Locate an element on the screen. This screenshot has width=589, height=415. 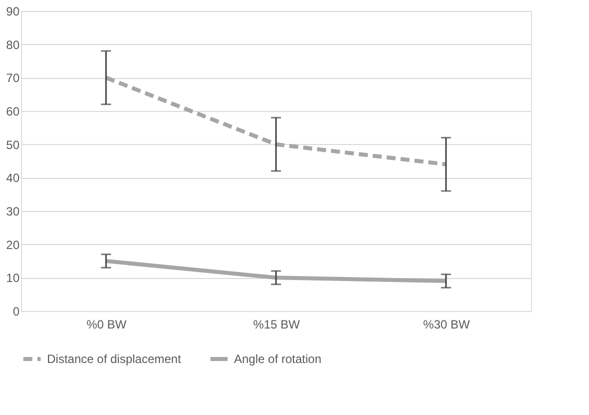
y-tick-label: 40 is located at coordinates (13, 178).